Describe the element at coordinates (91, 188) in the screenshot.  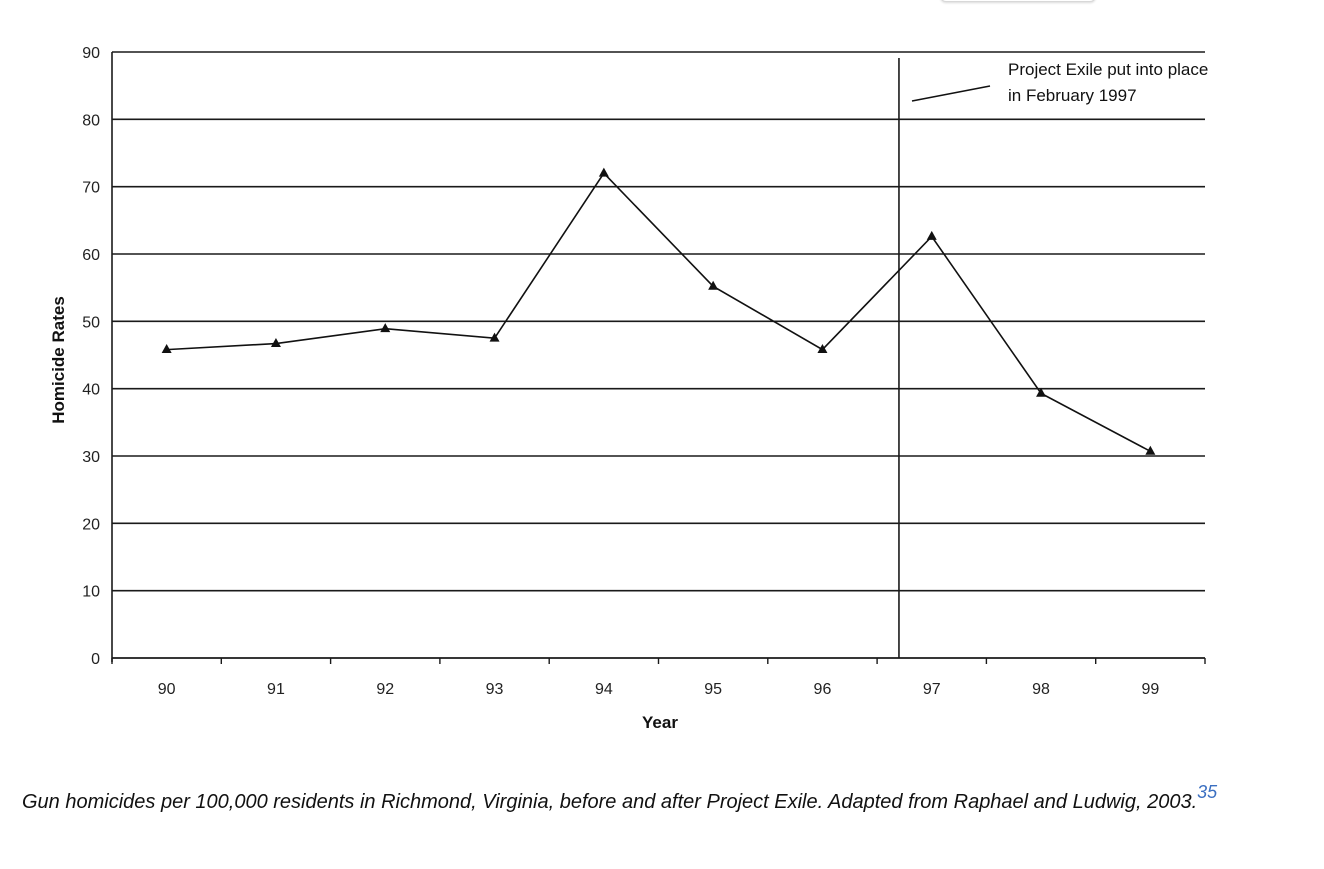
I see `y-tick-label-70: 70` at that location.